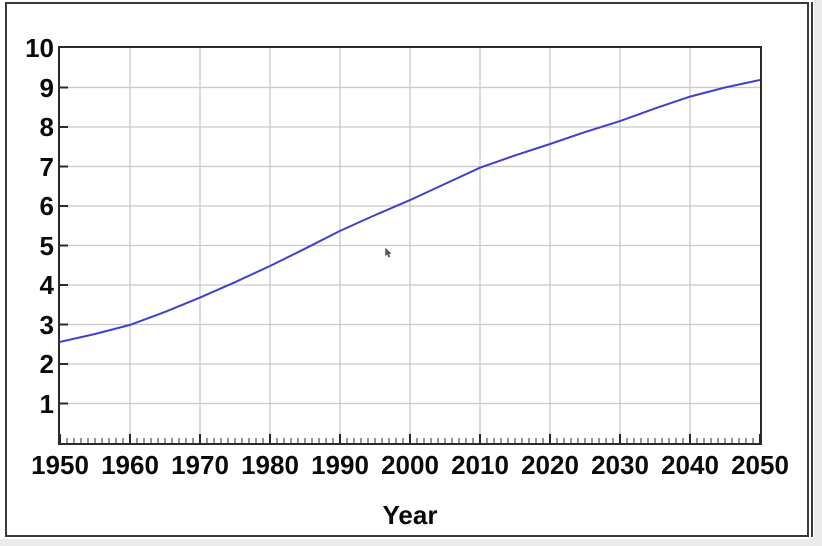 The height and width of the screenshot is (546, 822). I want to click on window-bottom-edge, so click(411, 542).